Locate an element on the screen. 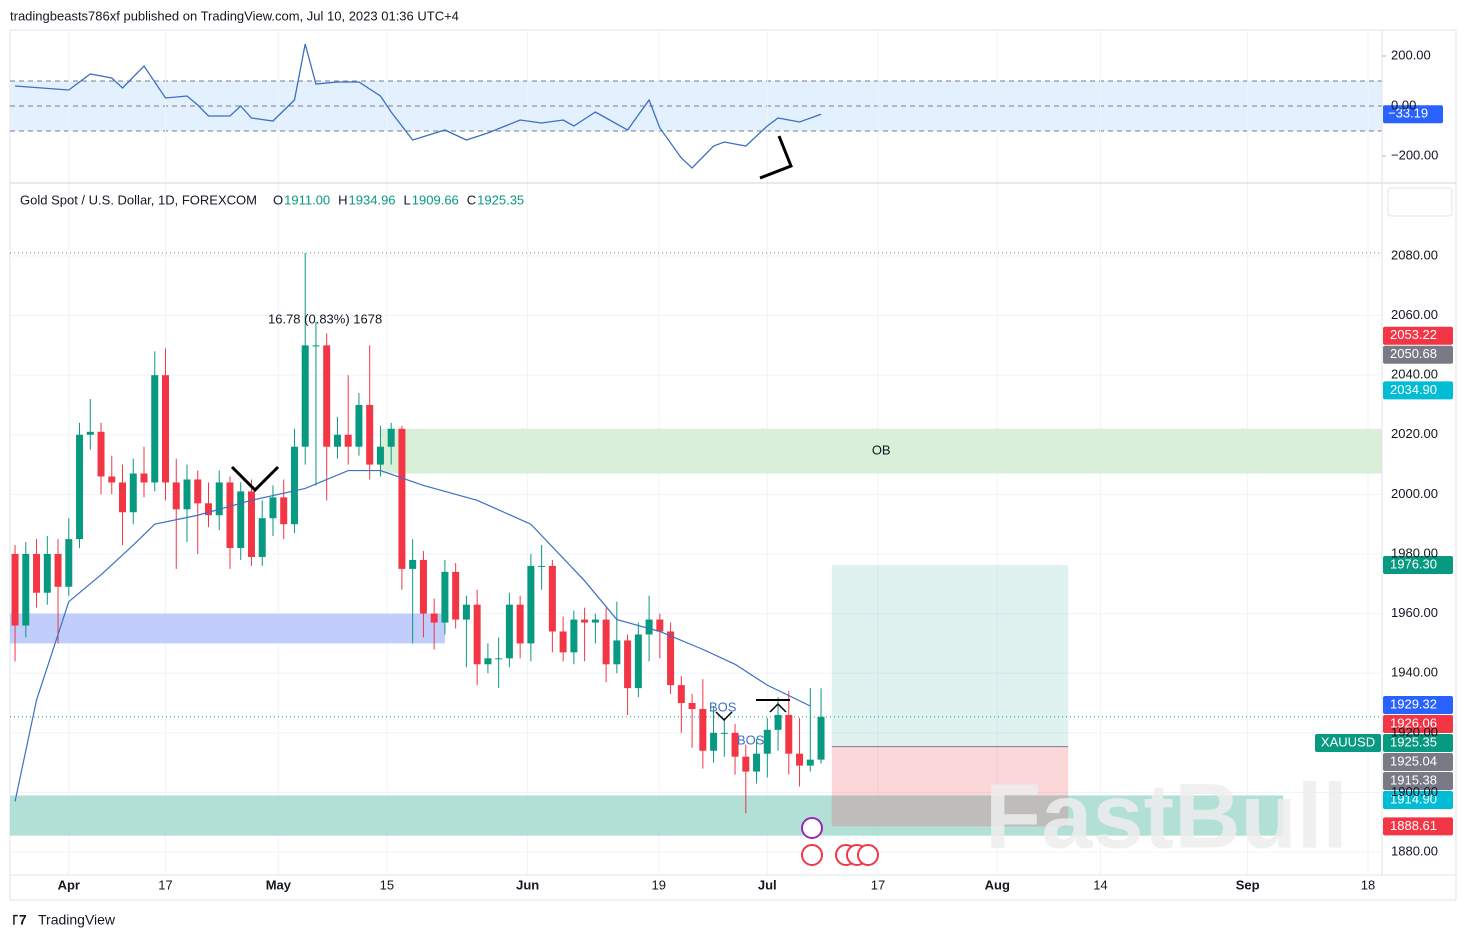 The image size is (1467, 945). y-tick-label: 1980.00 is located at coordinates (1414, 552).